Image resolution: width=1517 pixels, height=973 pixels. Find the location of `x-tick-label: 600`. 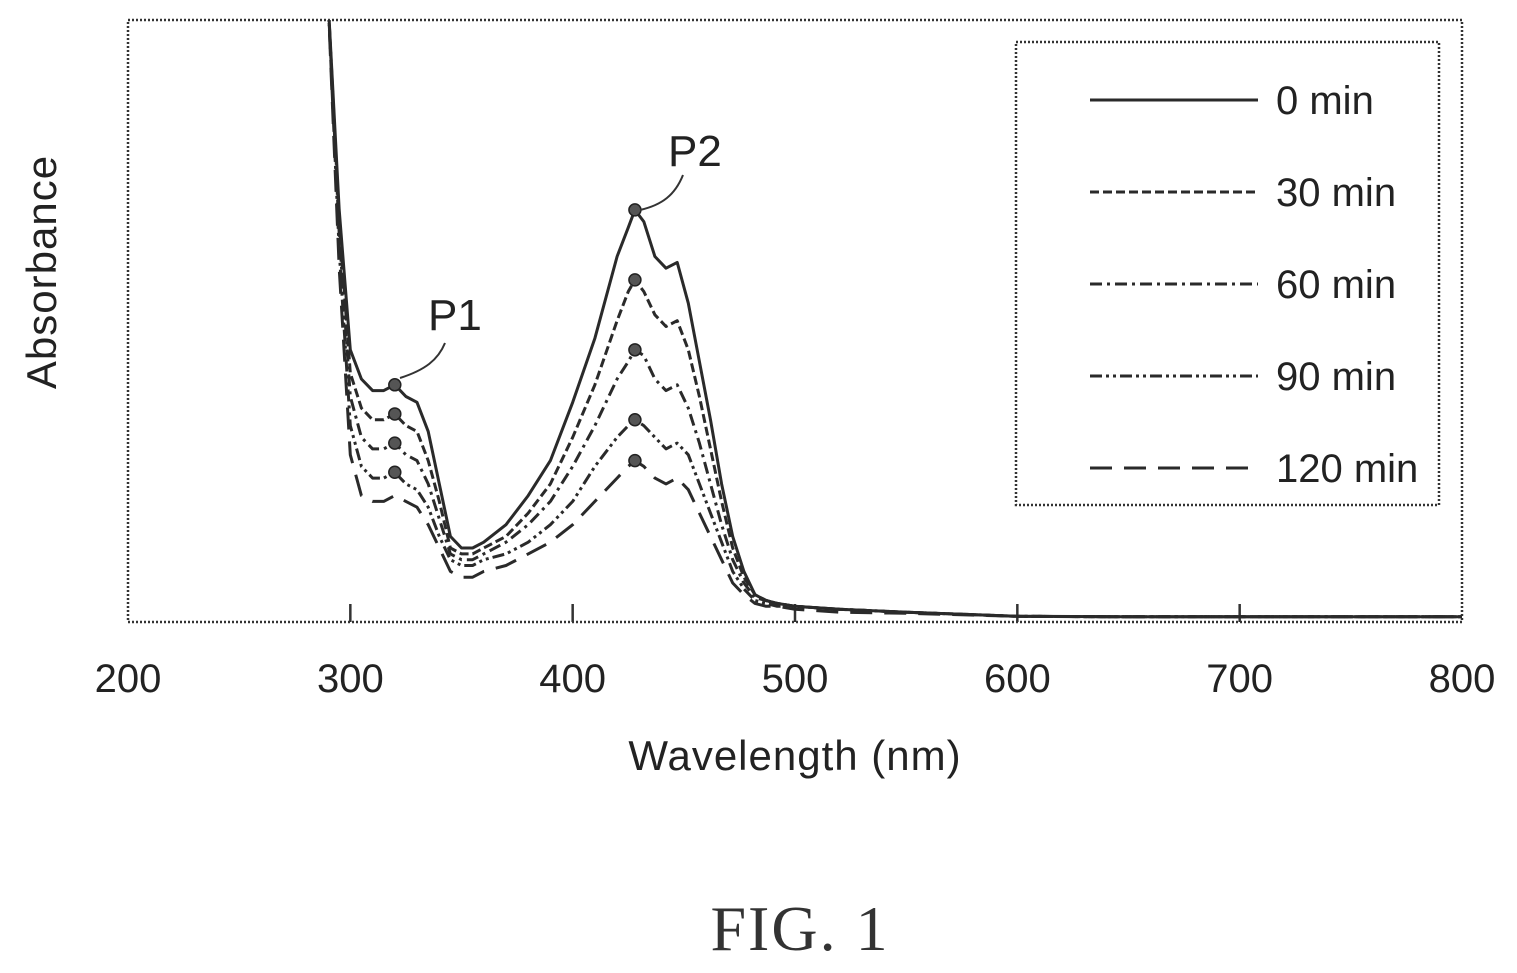

x-tick-label: 600 is located at coordinates (1017, 679).